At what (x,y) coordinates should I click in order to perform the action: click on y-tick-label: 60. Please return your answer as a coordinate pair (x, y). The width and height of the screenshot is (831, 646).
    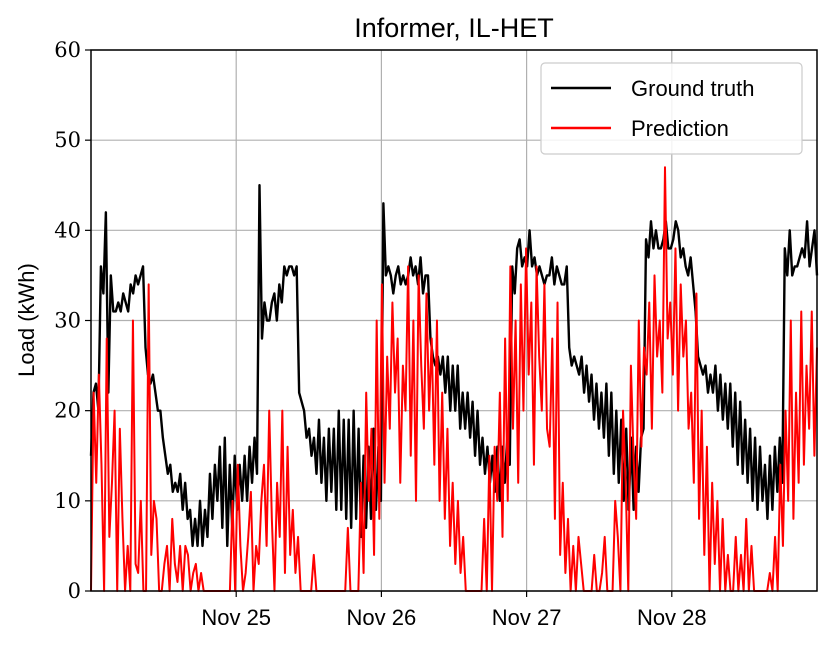
    Looking at the image, I should click on (67, 50).